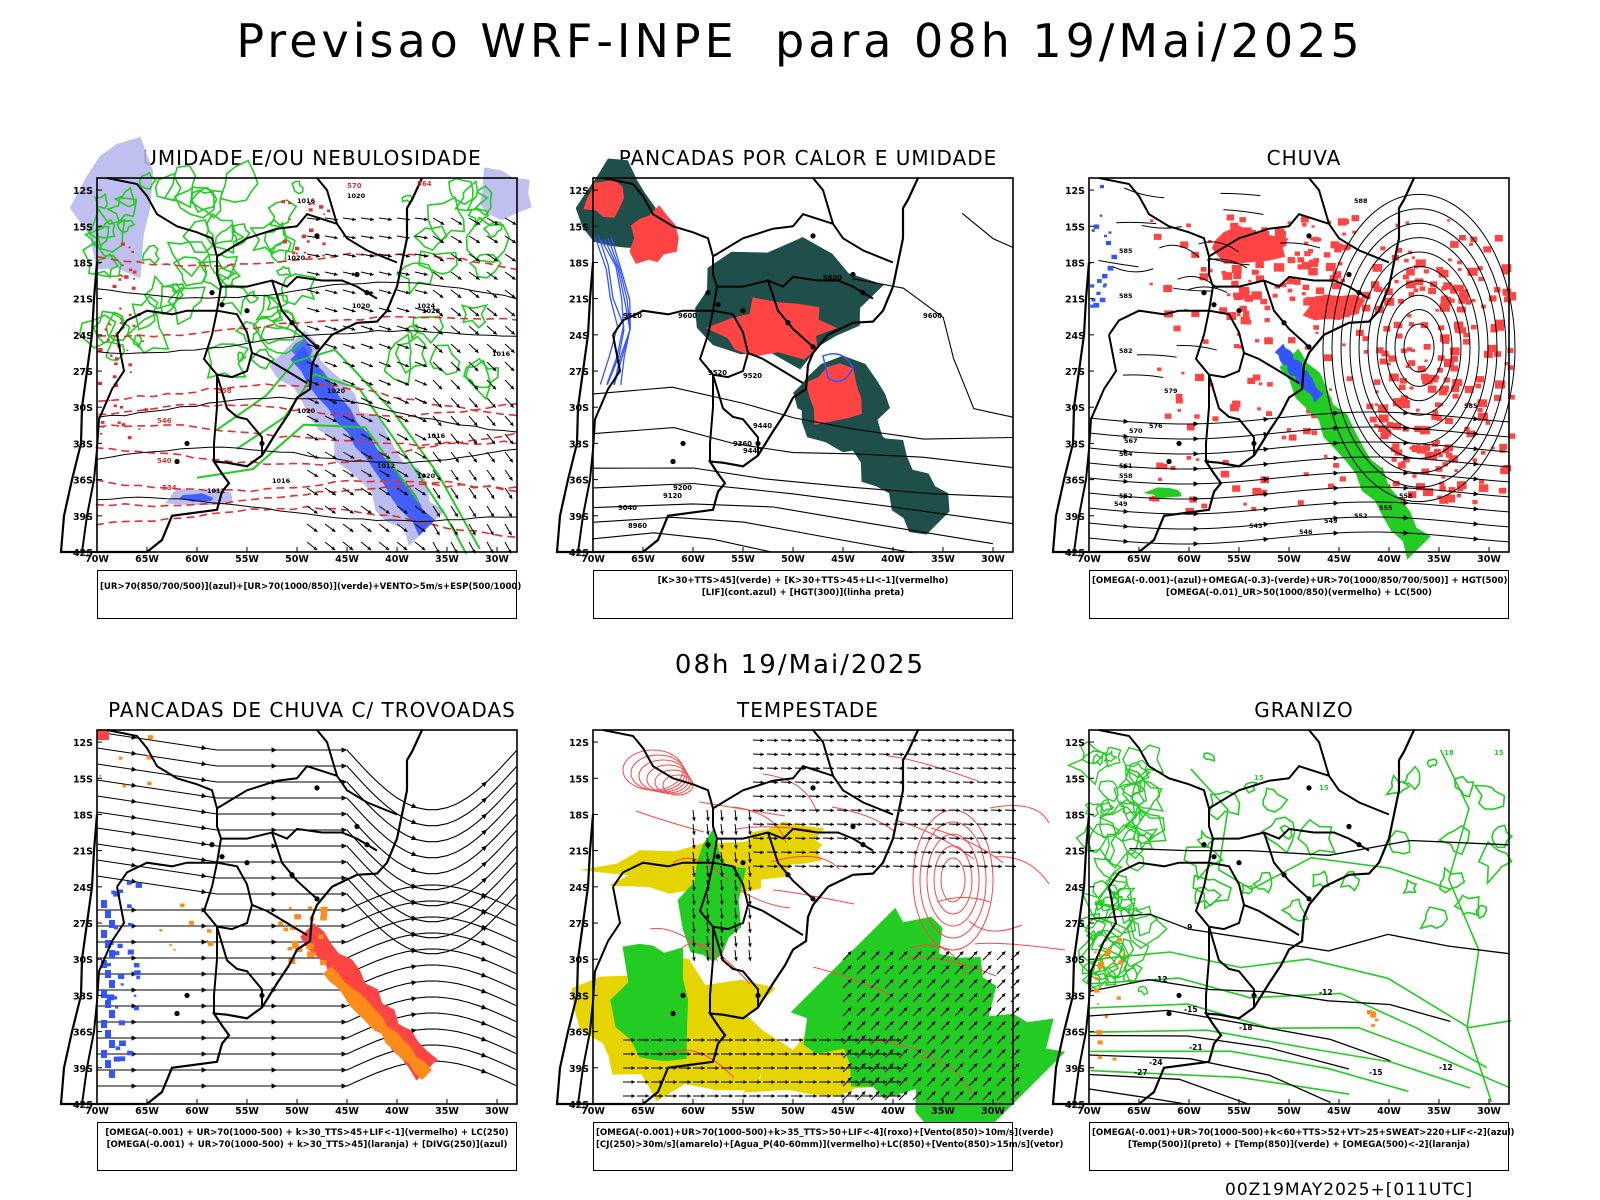  I want to click on lon-label: 35W, so click(1439, 559).